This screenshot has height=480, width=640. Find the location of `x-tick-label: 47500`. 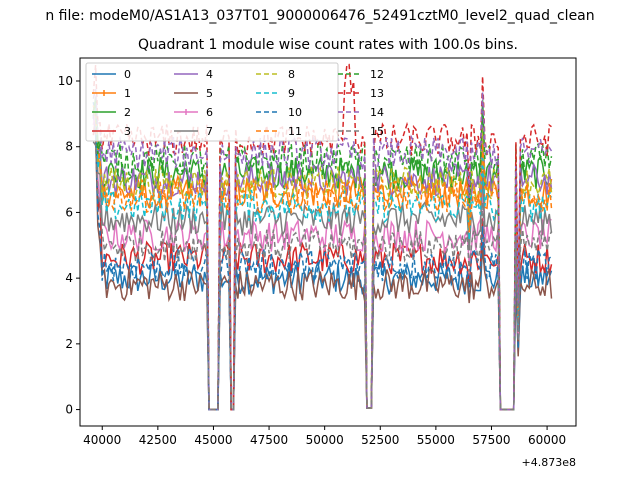

x-tick-label: 47500 is located at coordinates (269, 440).